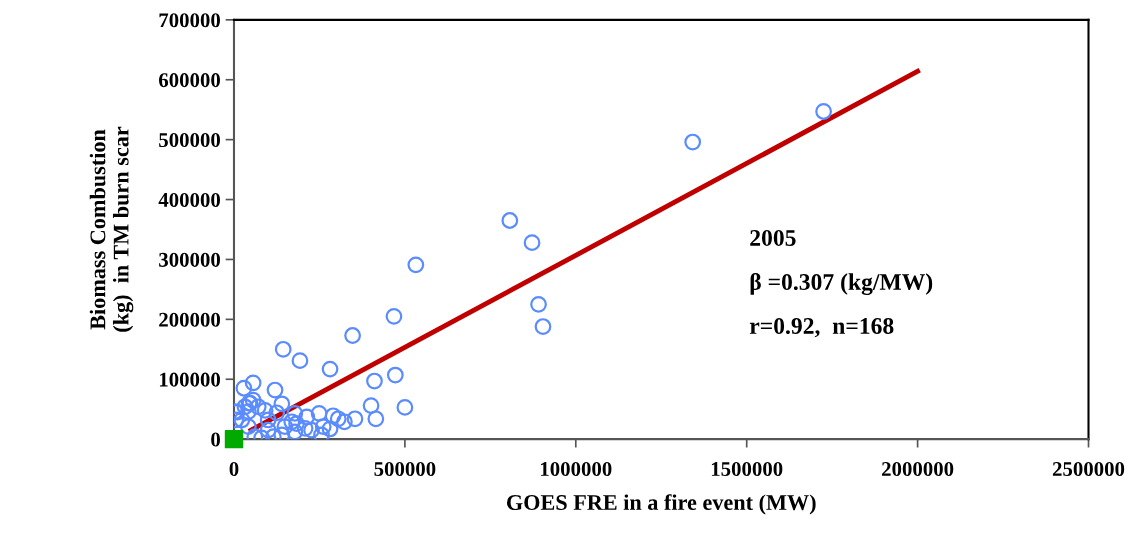 This screenshot has height=551, width=1147. Describe the element at coordinates (215, 439) in the screenshot. I see `y-tick-label: 0` at that location.